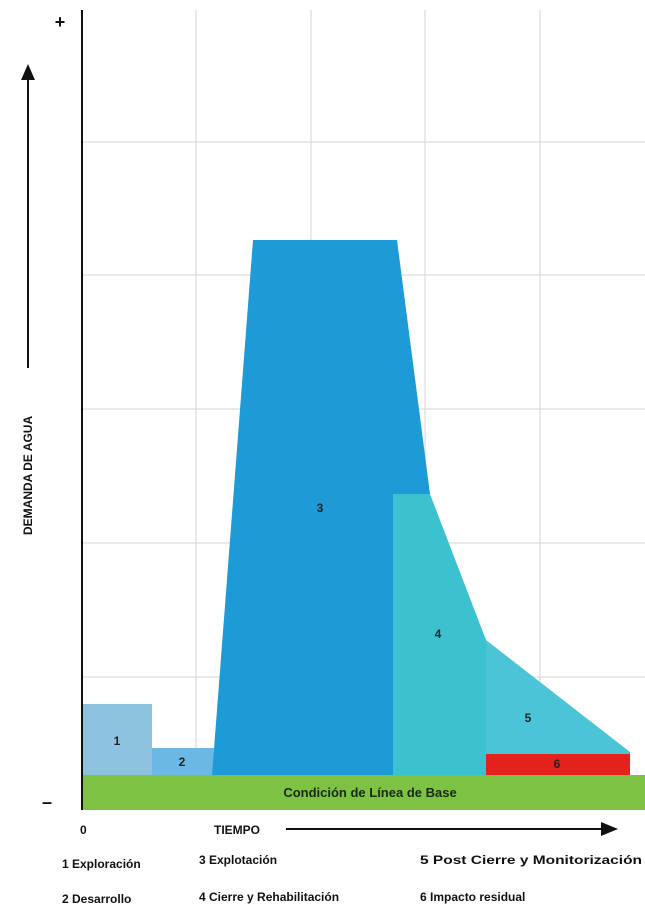 This screenshot has width=645, height=912. I want to click on legend-item: 6 Impacto residual, so click(472, 897).